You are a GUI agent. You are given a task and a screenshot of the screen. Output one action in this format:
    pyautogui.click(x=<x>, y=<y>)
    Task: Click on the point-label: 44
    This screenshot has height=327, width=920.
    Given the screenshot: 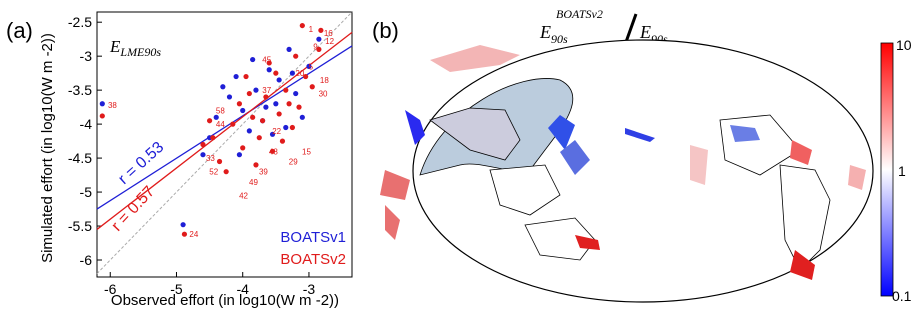 What is the action you would take?
    pyautogui.click(x=220, y=124)
    